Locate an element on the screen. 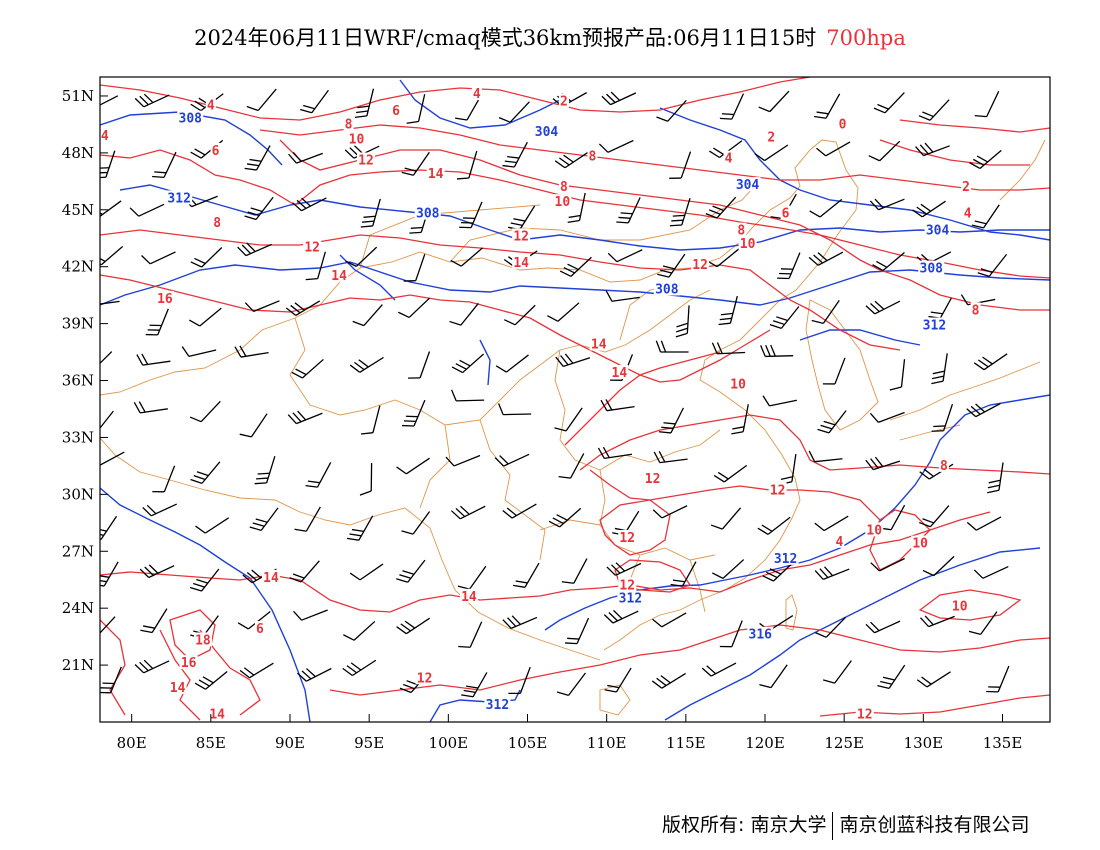 This screenshot has width=1100, height=850. copyright-credit: 版权所有: 南京大学 南京创蓝科技有限公司 is located at coordinates (845, 825).